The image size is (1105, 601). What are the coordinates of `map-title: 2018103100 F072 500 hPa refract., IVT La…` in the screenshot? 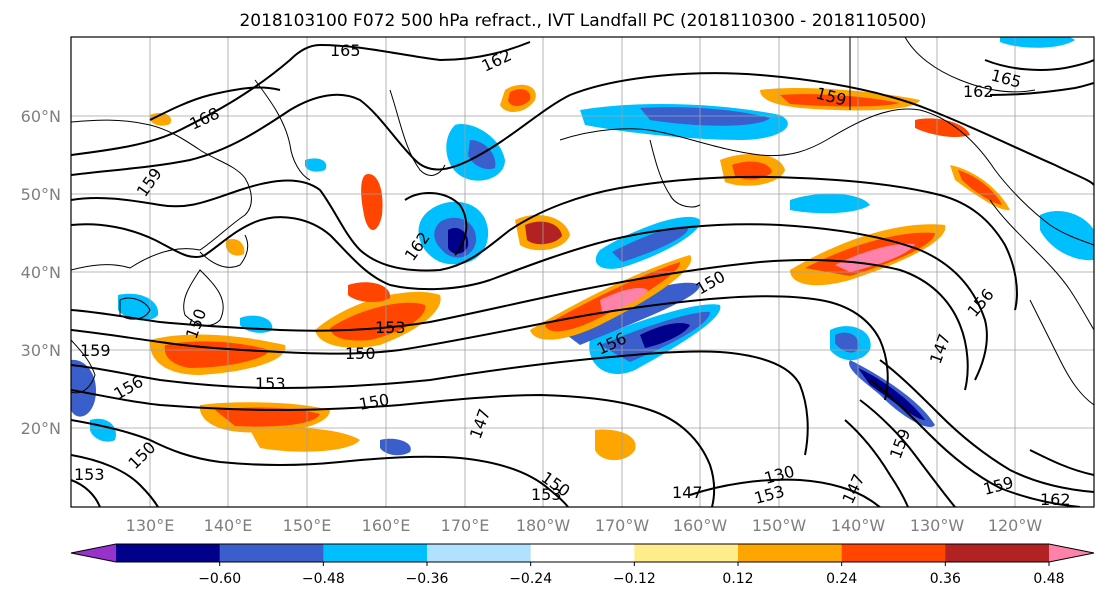 It's located at (582, 21).